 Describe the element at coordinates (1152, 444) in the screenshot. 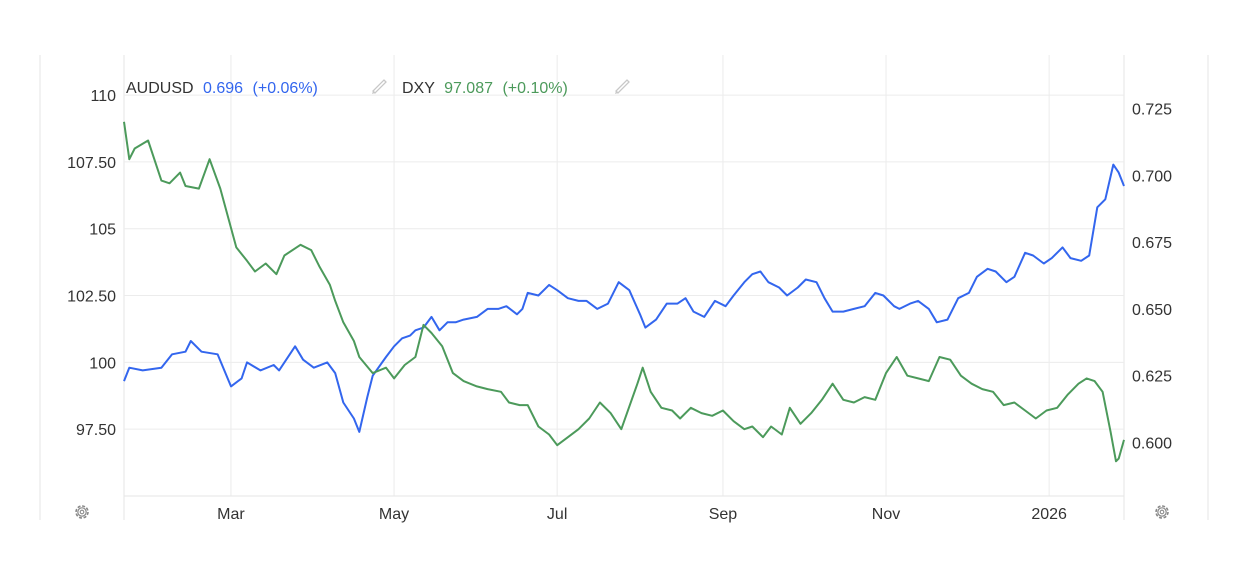

I see `right-tick-label: 0.600` at that location.